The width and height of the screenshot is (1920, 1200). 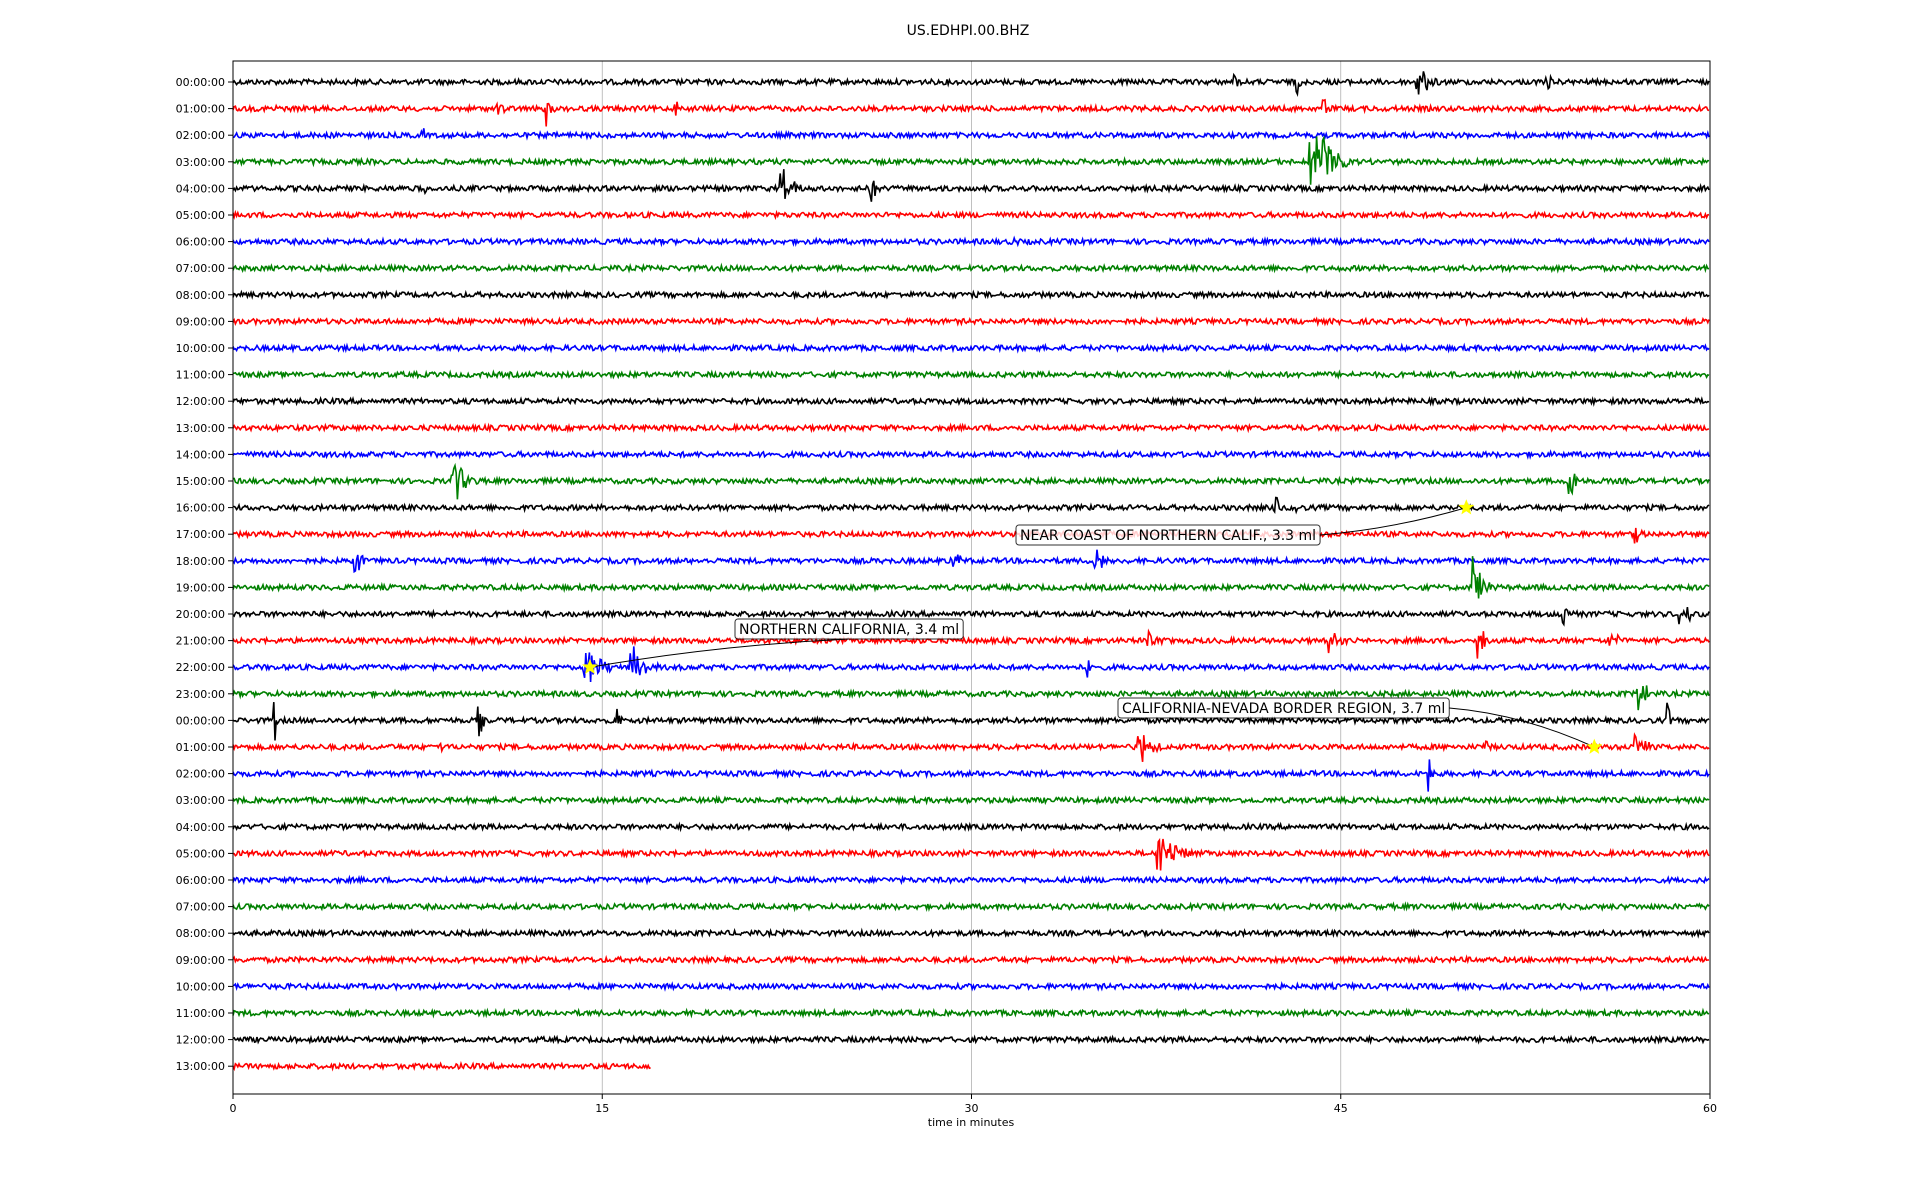 I want to click on event-label: NORTHERN CALIFORNIA, 3.4 ml, so click(x=849, y=630).